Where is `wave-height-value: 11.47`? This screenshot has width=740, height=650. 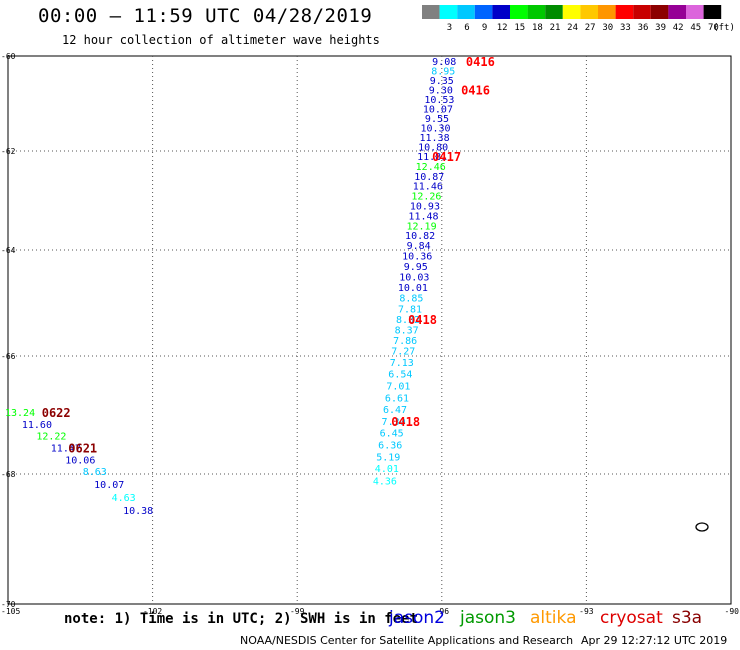
wave-height-value: 11.47 is located at coordinates (66, 448).